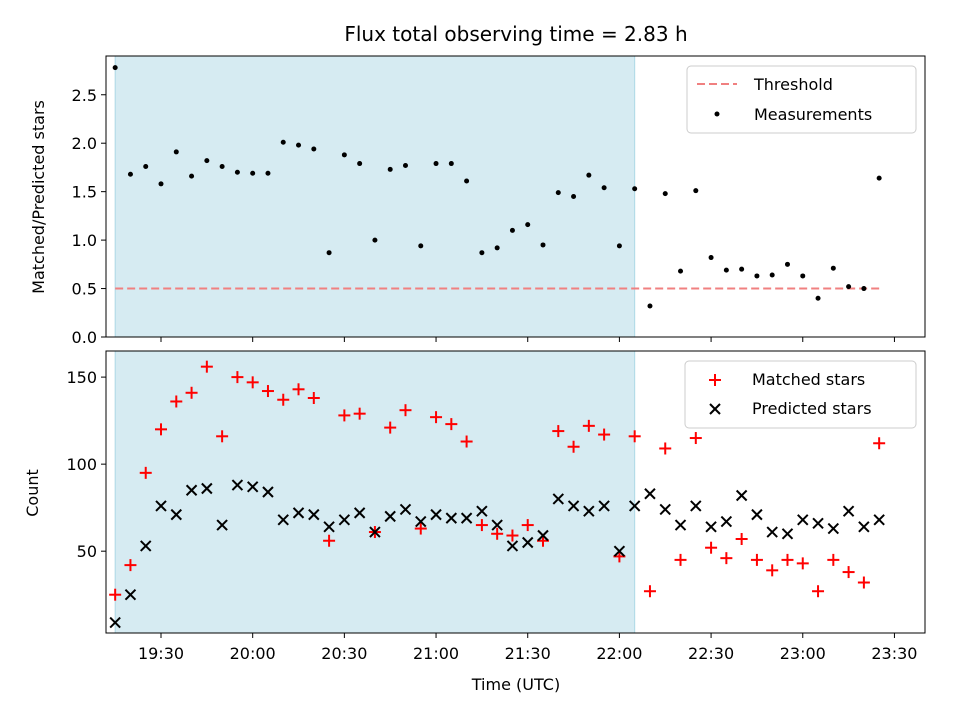  What do you see at coordinates (515, 684) in the screenshot?
I see `x-axis-label: Time (UTC)` at bounding box center [515, 684].